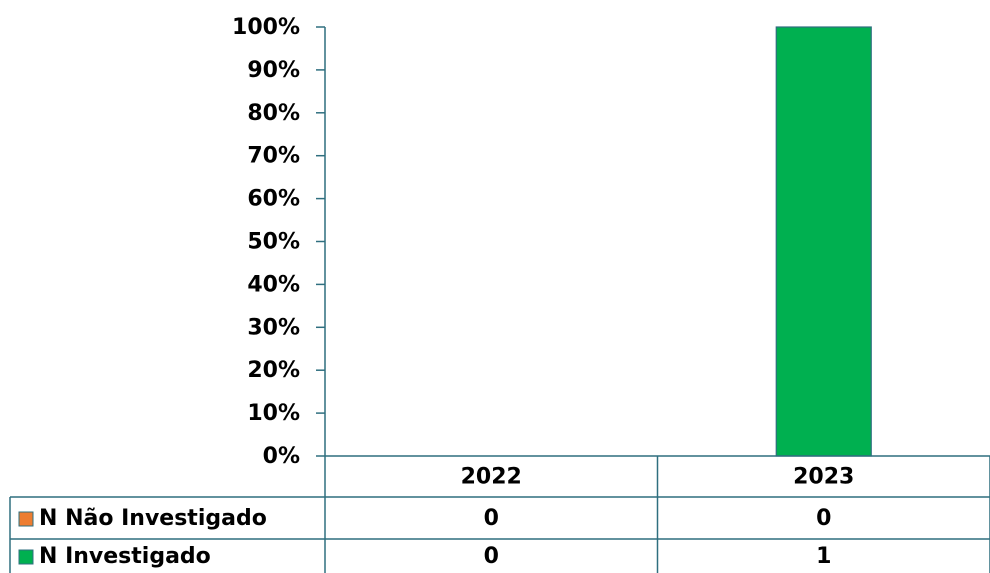 This screenshot has width=990, height=573. I want to click on y-tick-label: 70%, so click(273, 156).